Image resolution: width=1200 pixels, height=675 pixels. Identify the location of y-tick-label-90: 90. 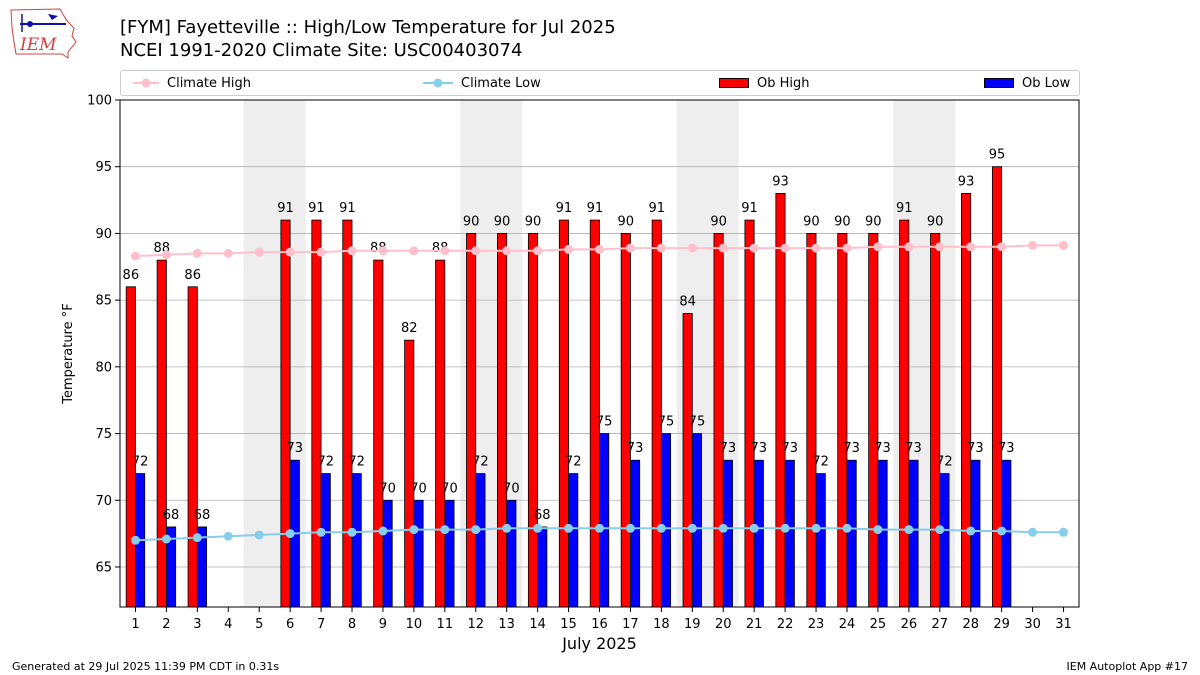
(103, 234).